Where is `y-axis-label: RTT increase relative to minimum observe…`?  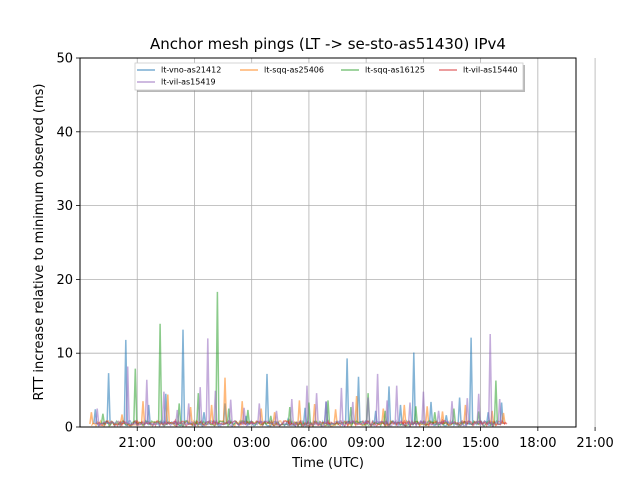 y-axis-label: RTT increase relative to minimum observe… is located at coordinates (39, 242).